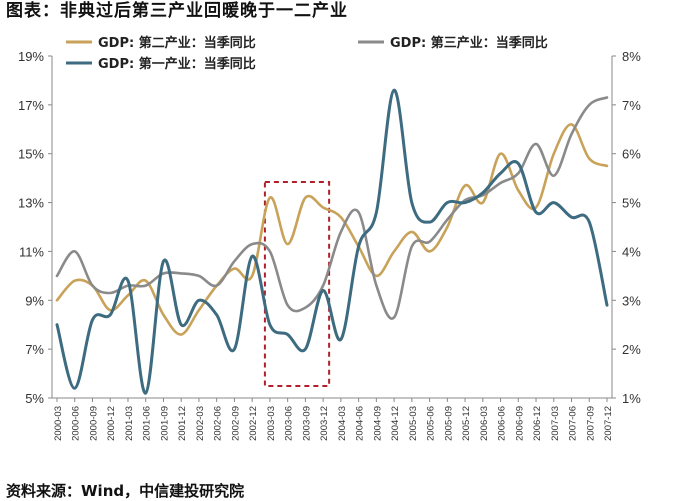  What do you see at coordinates (573, 423) in the screenshot?
I see `x-tick-label: 2007-06` at bounding box center [573, 423].